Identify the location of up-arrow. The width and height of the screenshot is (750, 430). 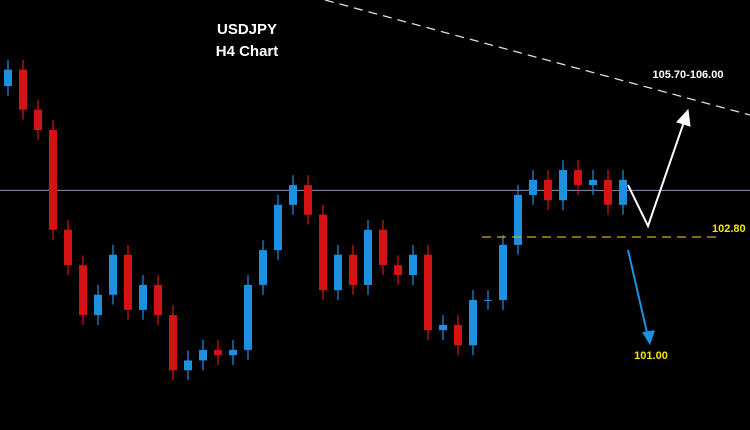
(657, 172).